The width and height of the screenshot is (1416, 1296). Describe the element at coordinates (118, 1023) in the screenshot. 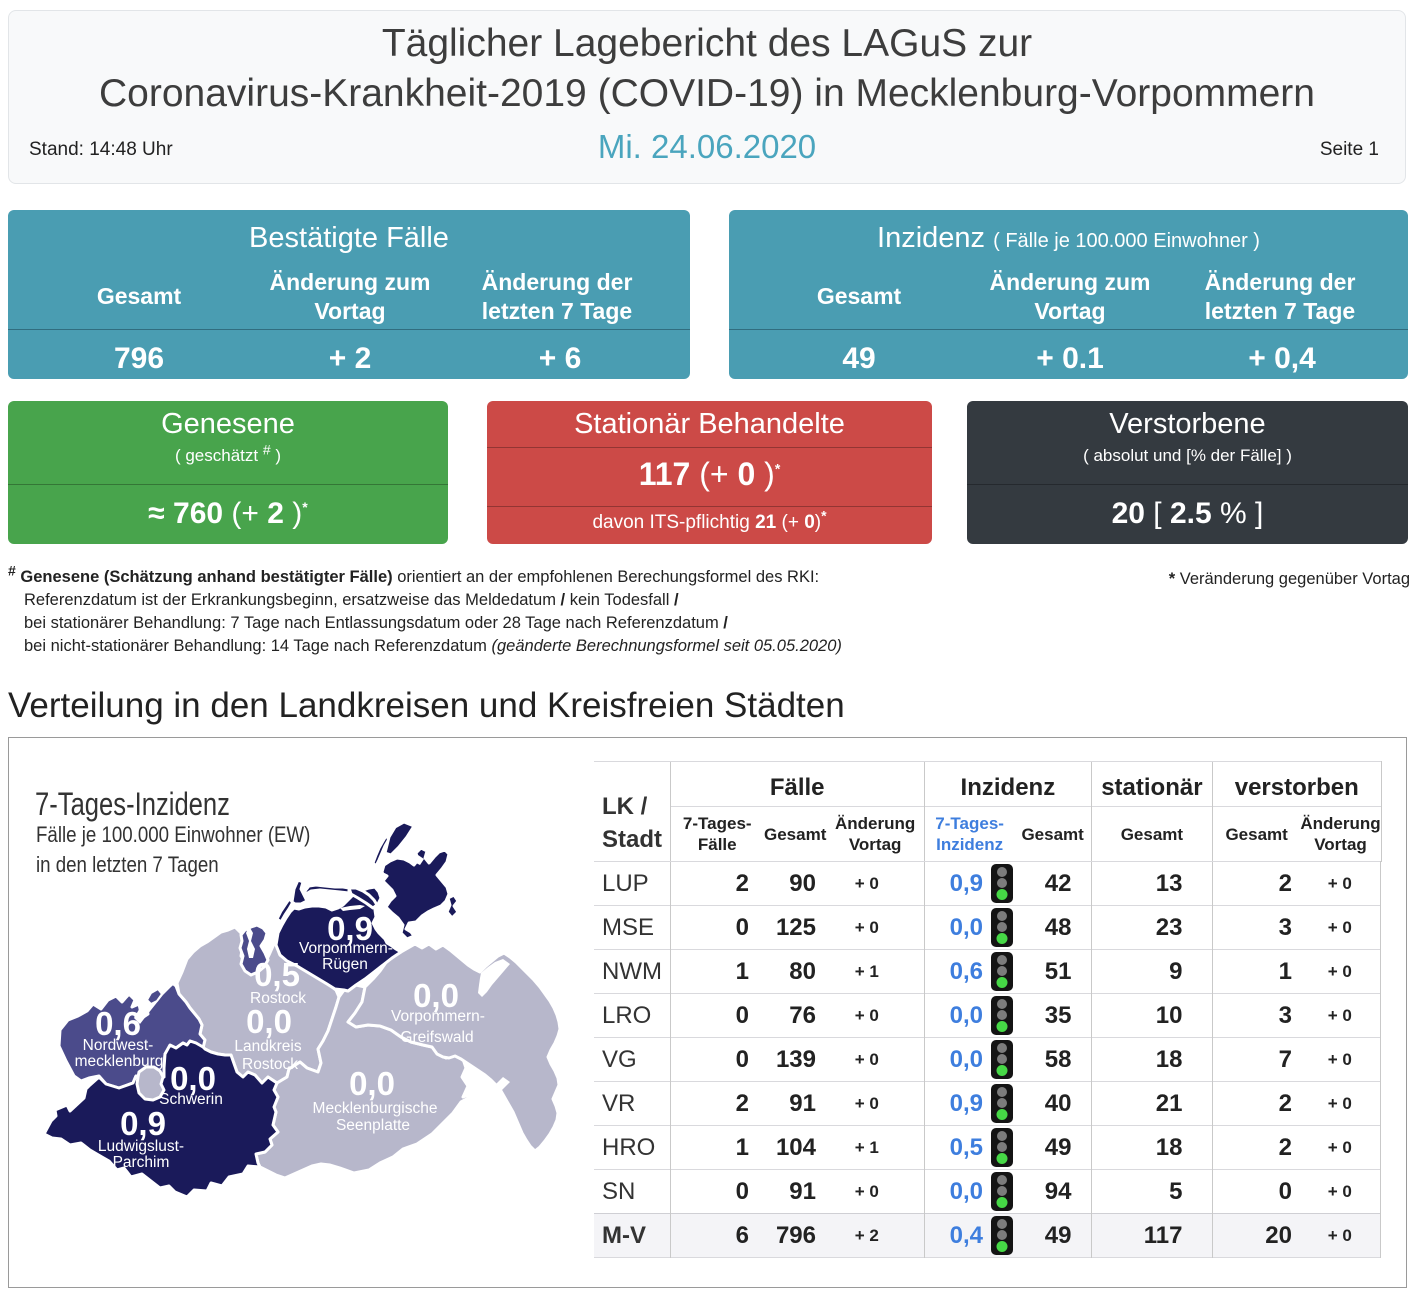

I see `svg-text: 0,6` at that location.